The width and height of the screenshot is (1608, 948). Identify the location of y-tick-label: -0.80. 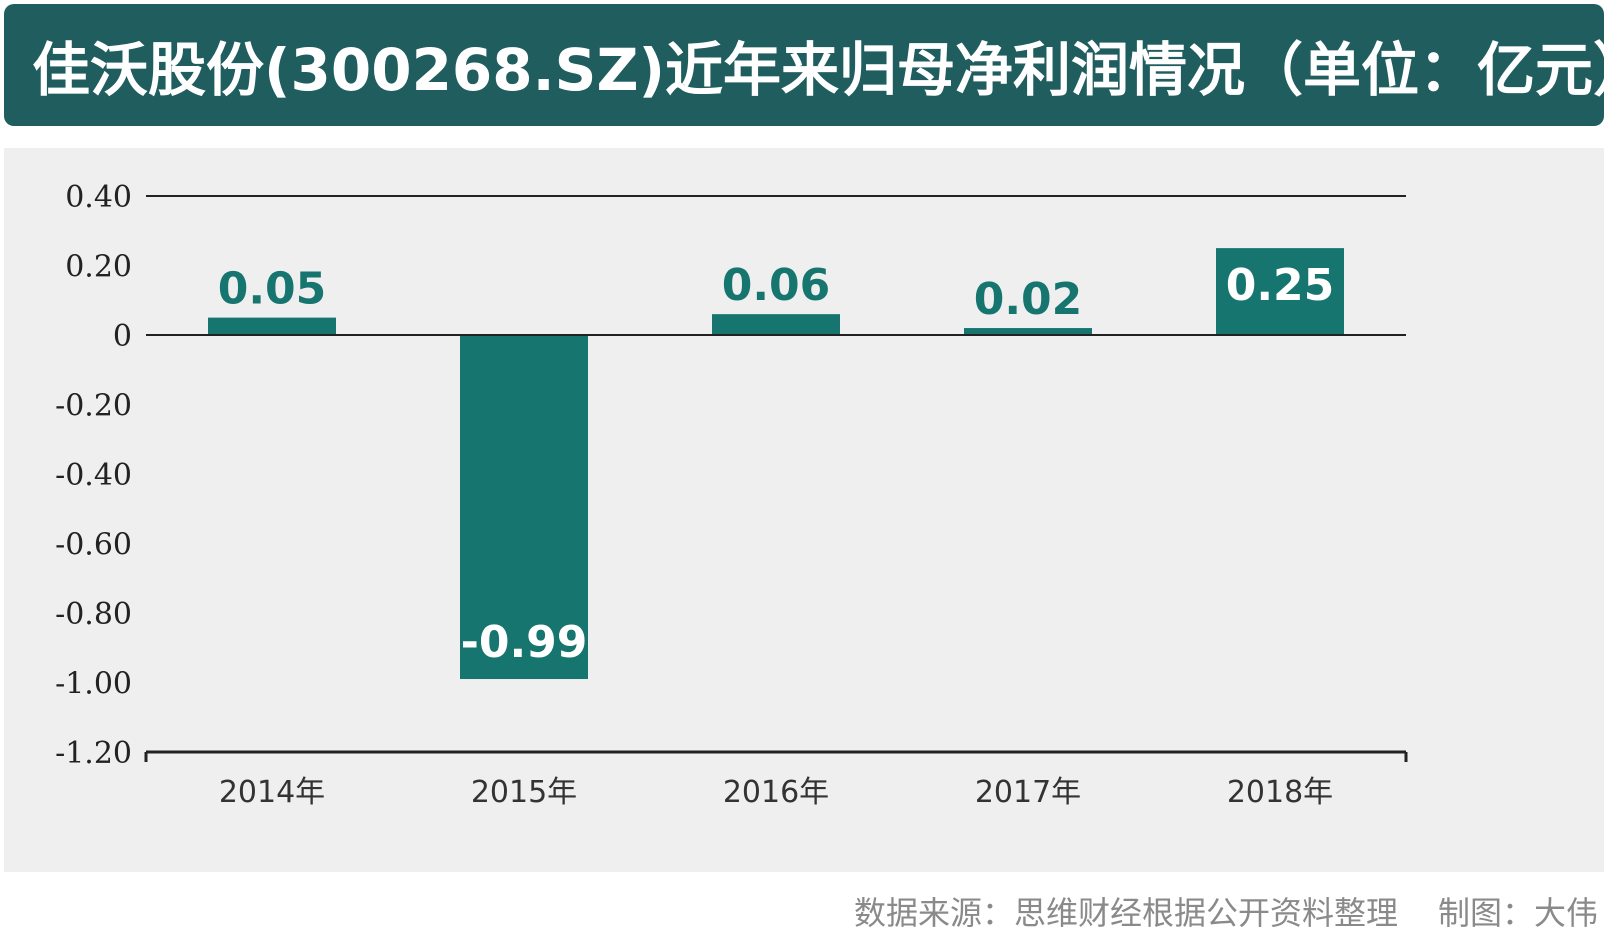
(93, 614).